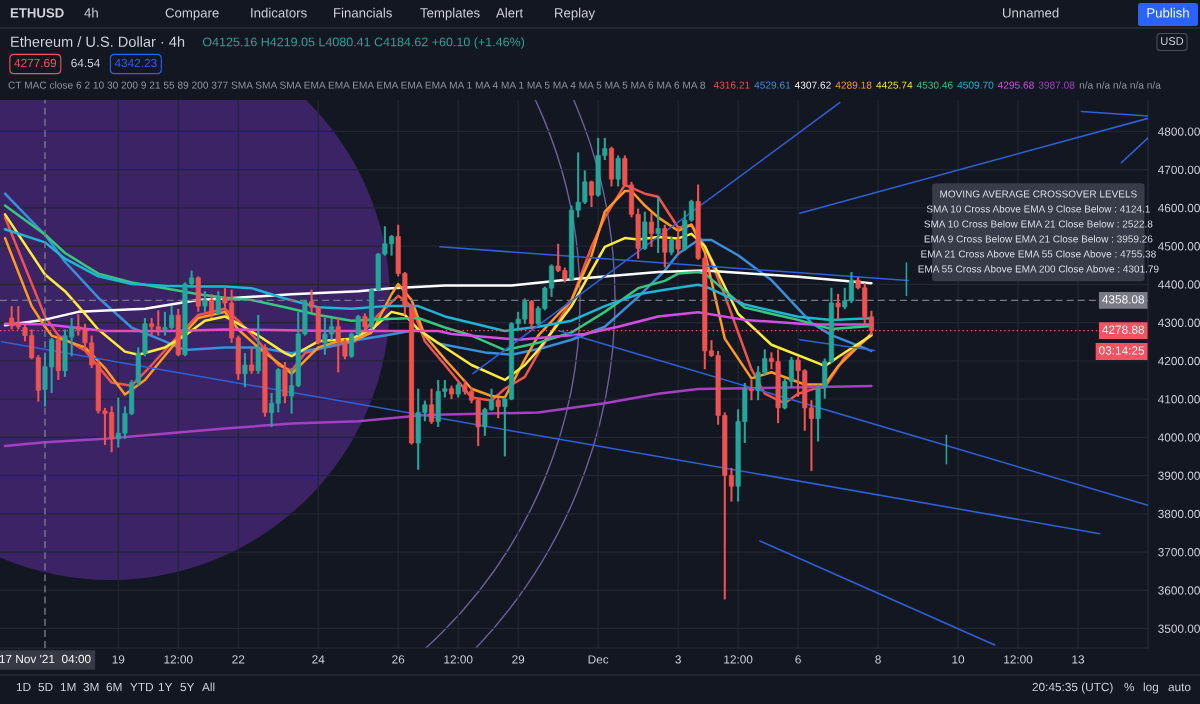  Describe the element at coordinates (68, 687) in the screenshot. I see `text: 1M` at that location.